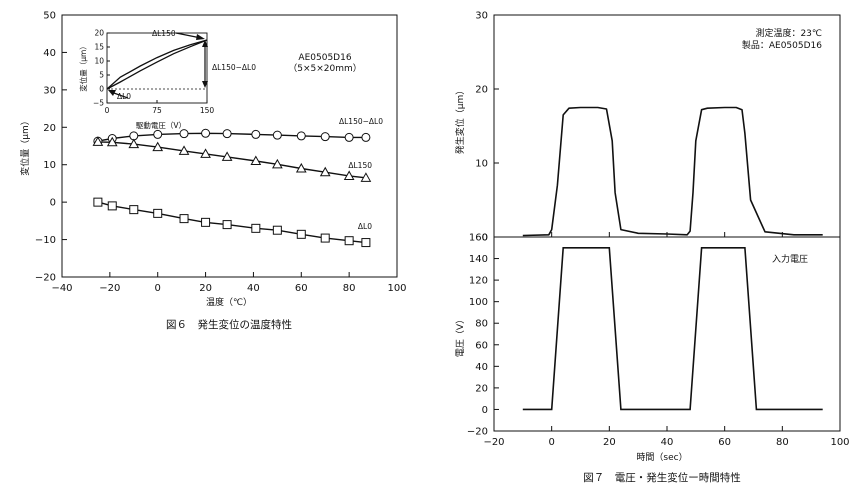 Image resolution: width=865 pixels, height=496 pixels. What do you see at coordinates (485, 410) in the screenshot?
I see `fig7-bottom-y-tick-label: 0` at bounding box center [485, 410].